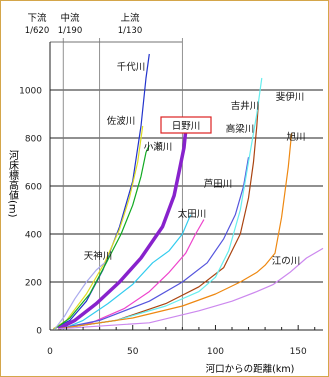 The image size is (329, 377). What do you see at coordinates (130, 31) in the screenshot?
I see `segment-gradient: 1/130` at bounding box center [130, 31].